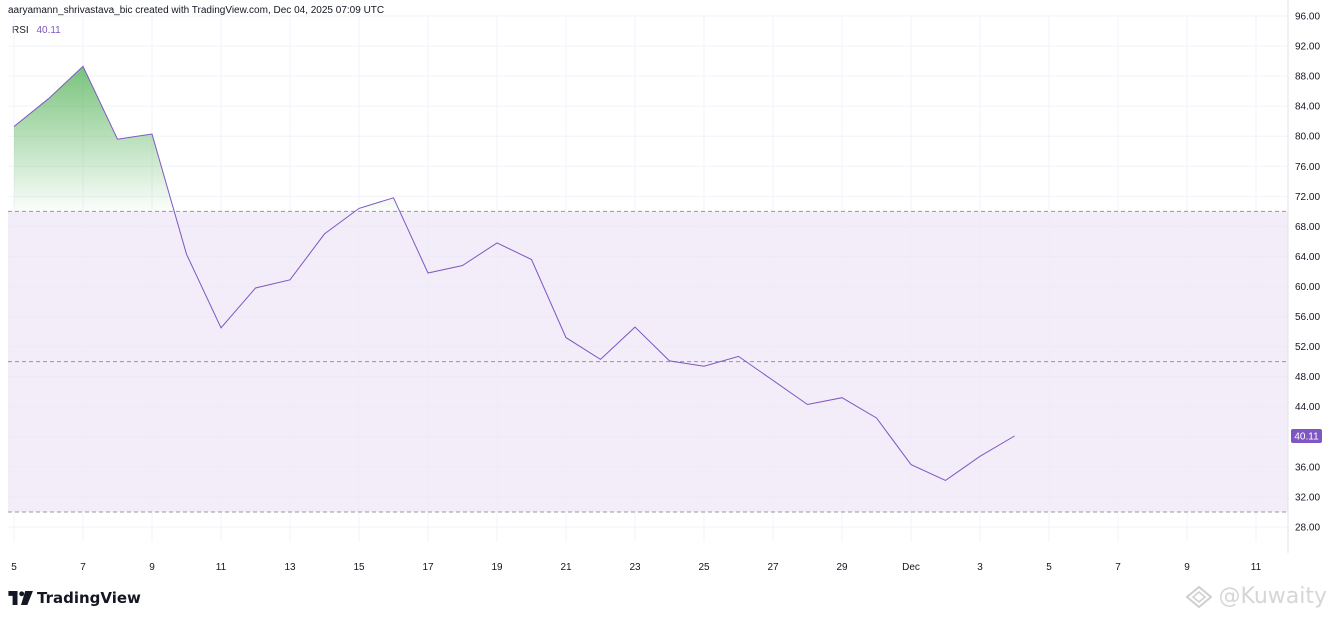 The width and height of the screenshot is (1335, 621). I want to click on current-value-text: 40.11, so click(1306, 436).